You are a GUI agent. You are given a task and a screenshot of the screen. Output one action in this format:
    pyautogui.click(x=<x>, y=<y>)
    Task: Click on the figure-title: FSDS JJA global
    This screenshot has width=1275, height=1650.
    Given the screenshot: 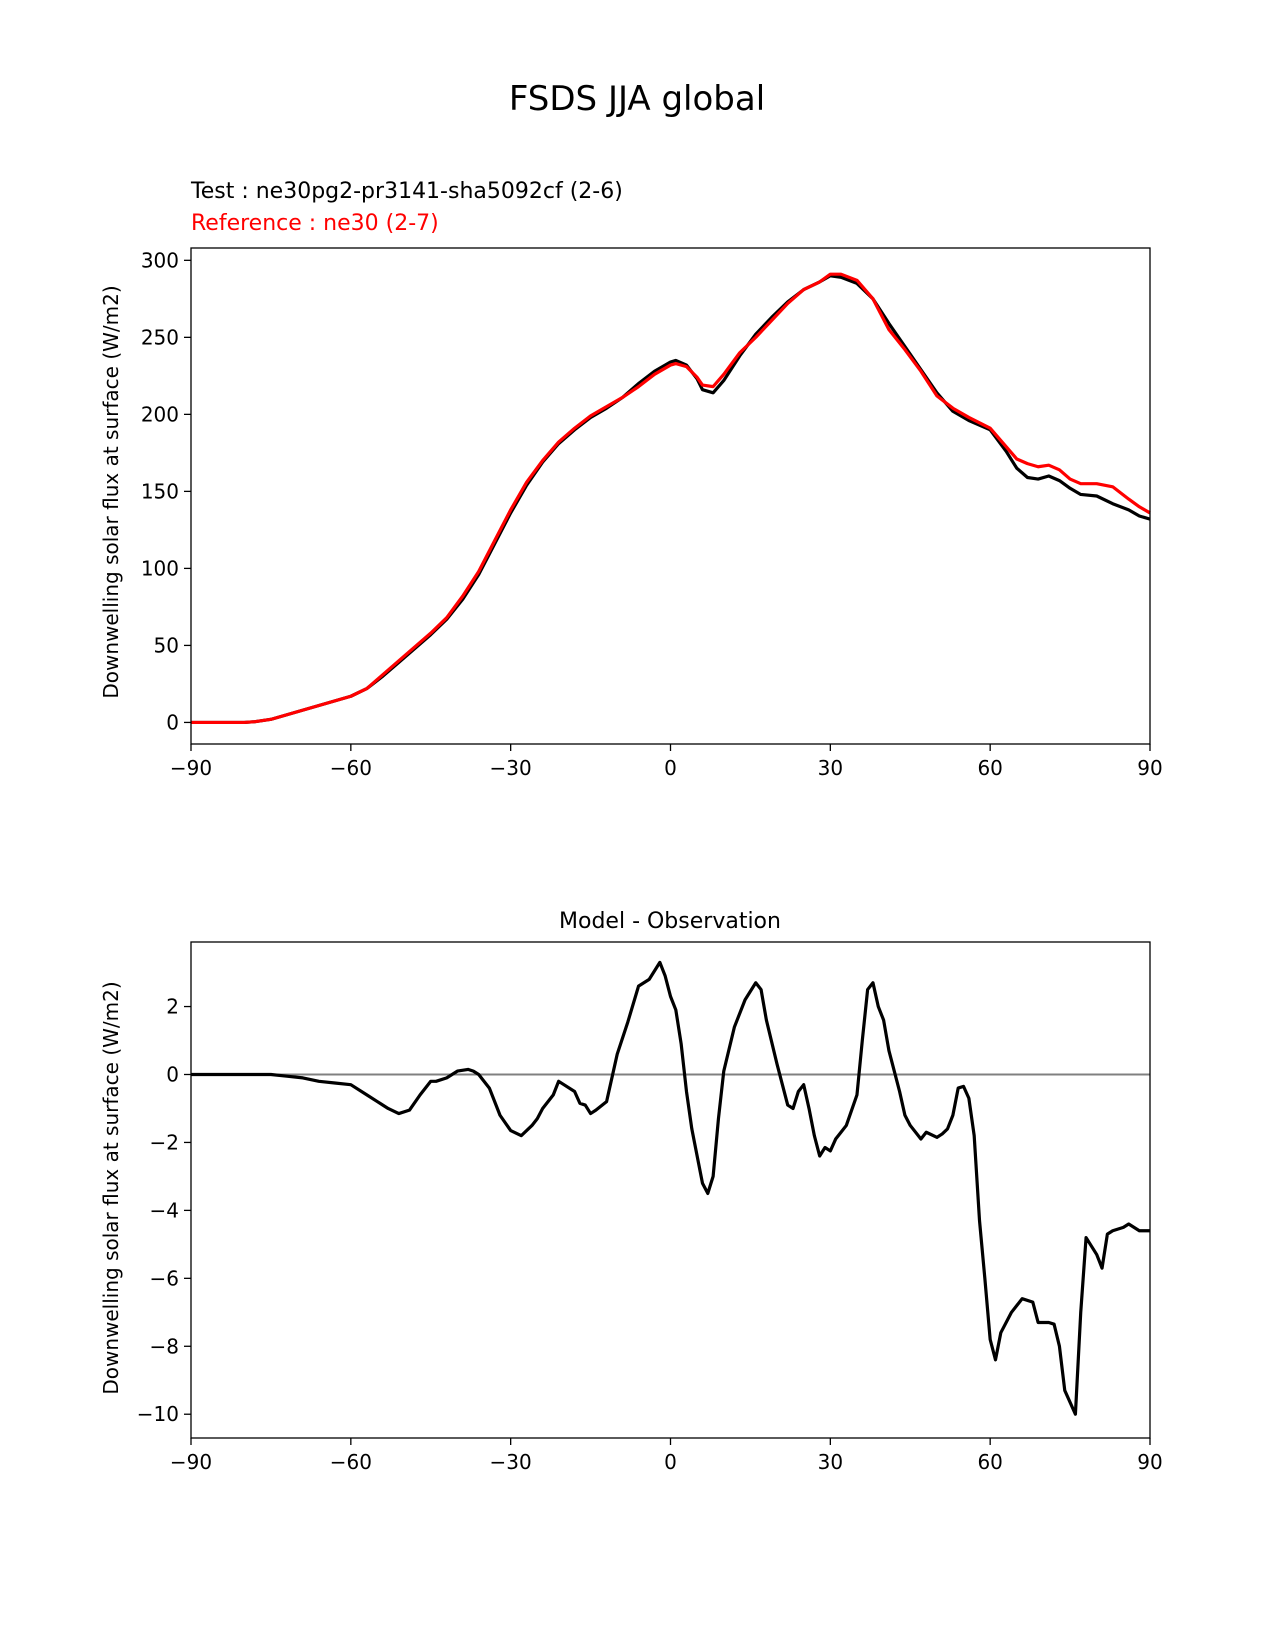 What is the action you would take?
    pyautogui.click(x=637, y=99)
    